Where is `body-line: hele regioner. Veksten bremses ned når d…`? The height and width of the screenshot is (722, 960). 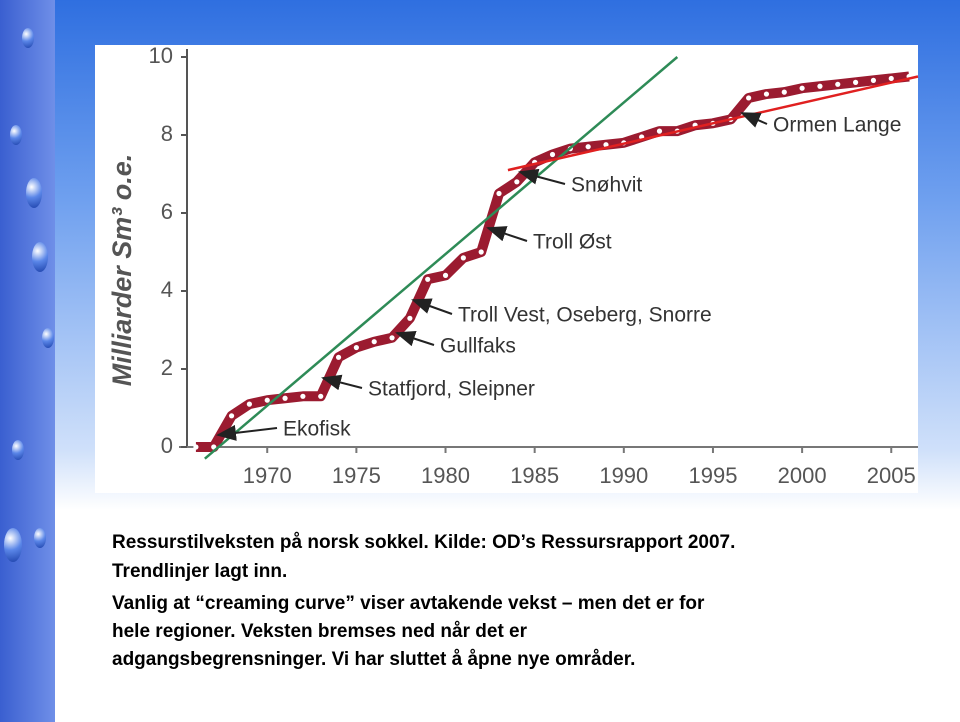 body-line: hele regioner. Veksten bremses ned når d… is located at coordinates (320, 631).